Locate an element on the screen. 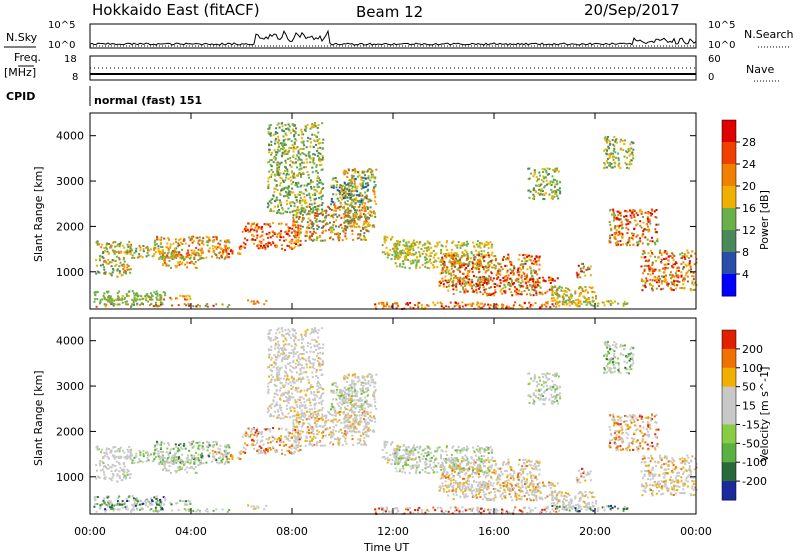  cpid-value: normal (fast) 151 is located at coordinates (148, 100).